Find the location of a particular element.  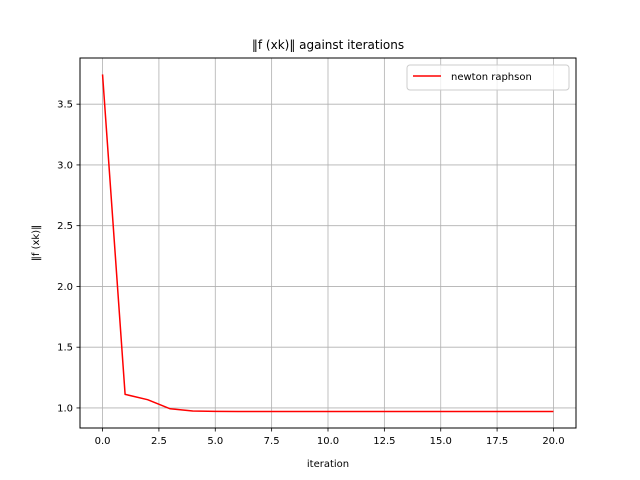

x-axis-ticks: 0.0 2.5 5.0 7.5 10.0 12.5 15.0 17.5 20.0 is located at coordinates (330, 437).